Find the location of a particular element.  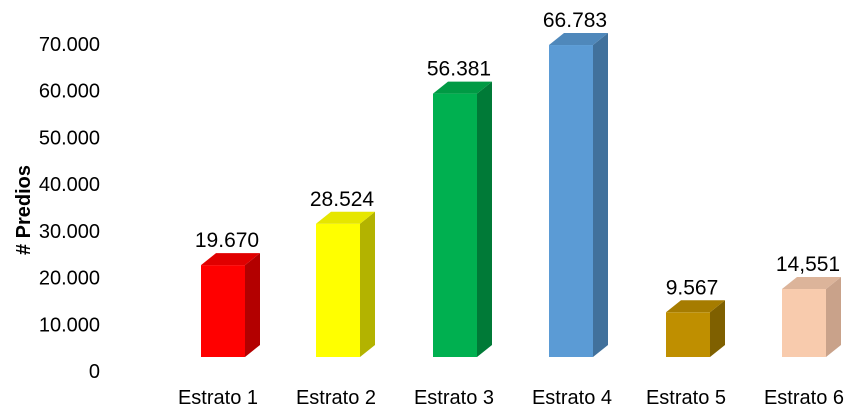

bar-1: 19.670 is located at coordinates (227, 293).